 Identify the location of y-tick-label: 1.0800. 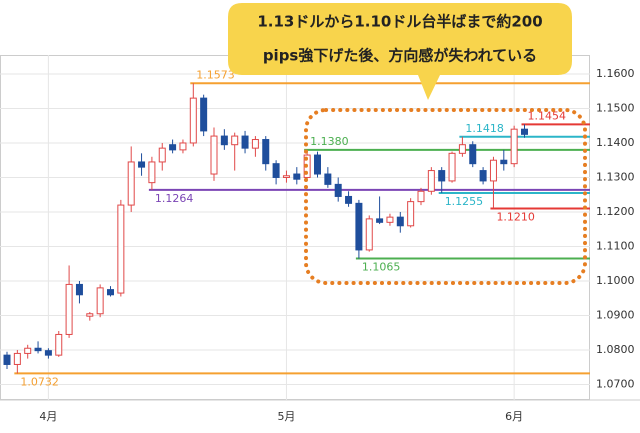
(615, 349).